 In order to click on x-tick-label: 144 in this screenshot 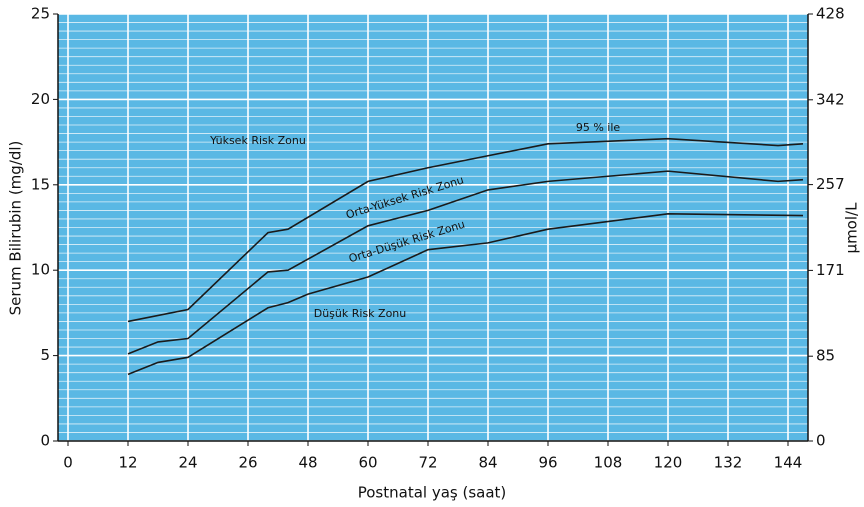, I will do `click(788, 463)`.